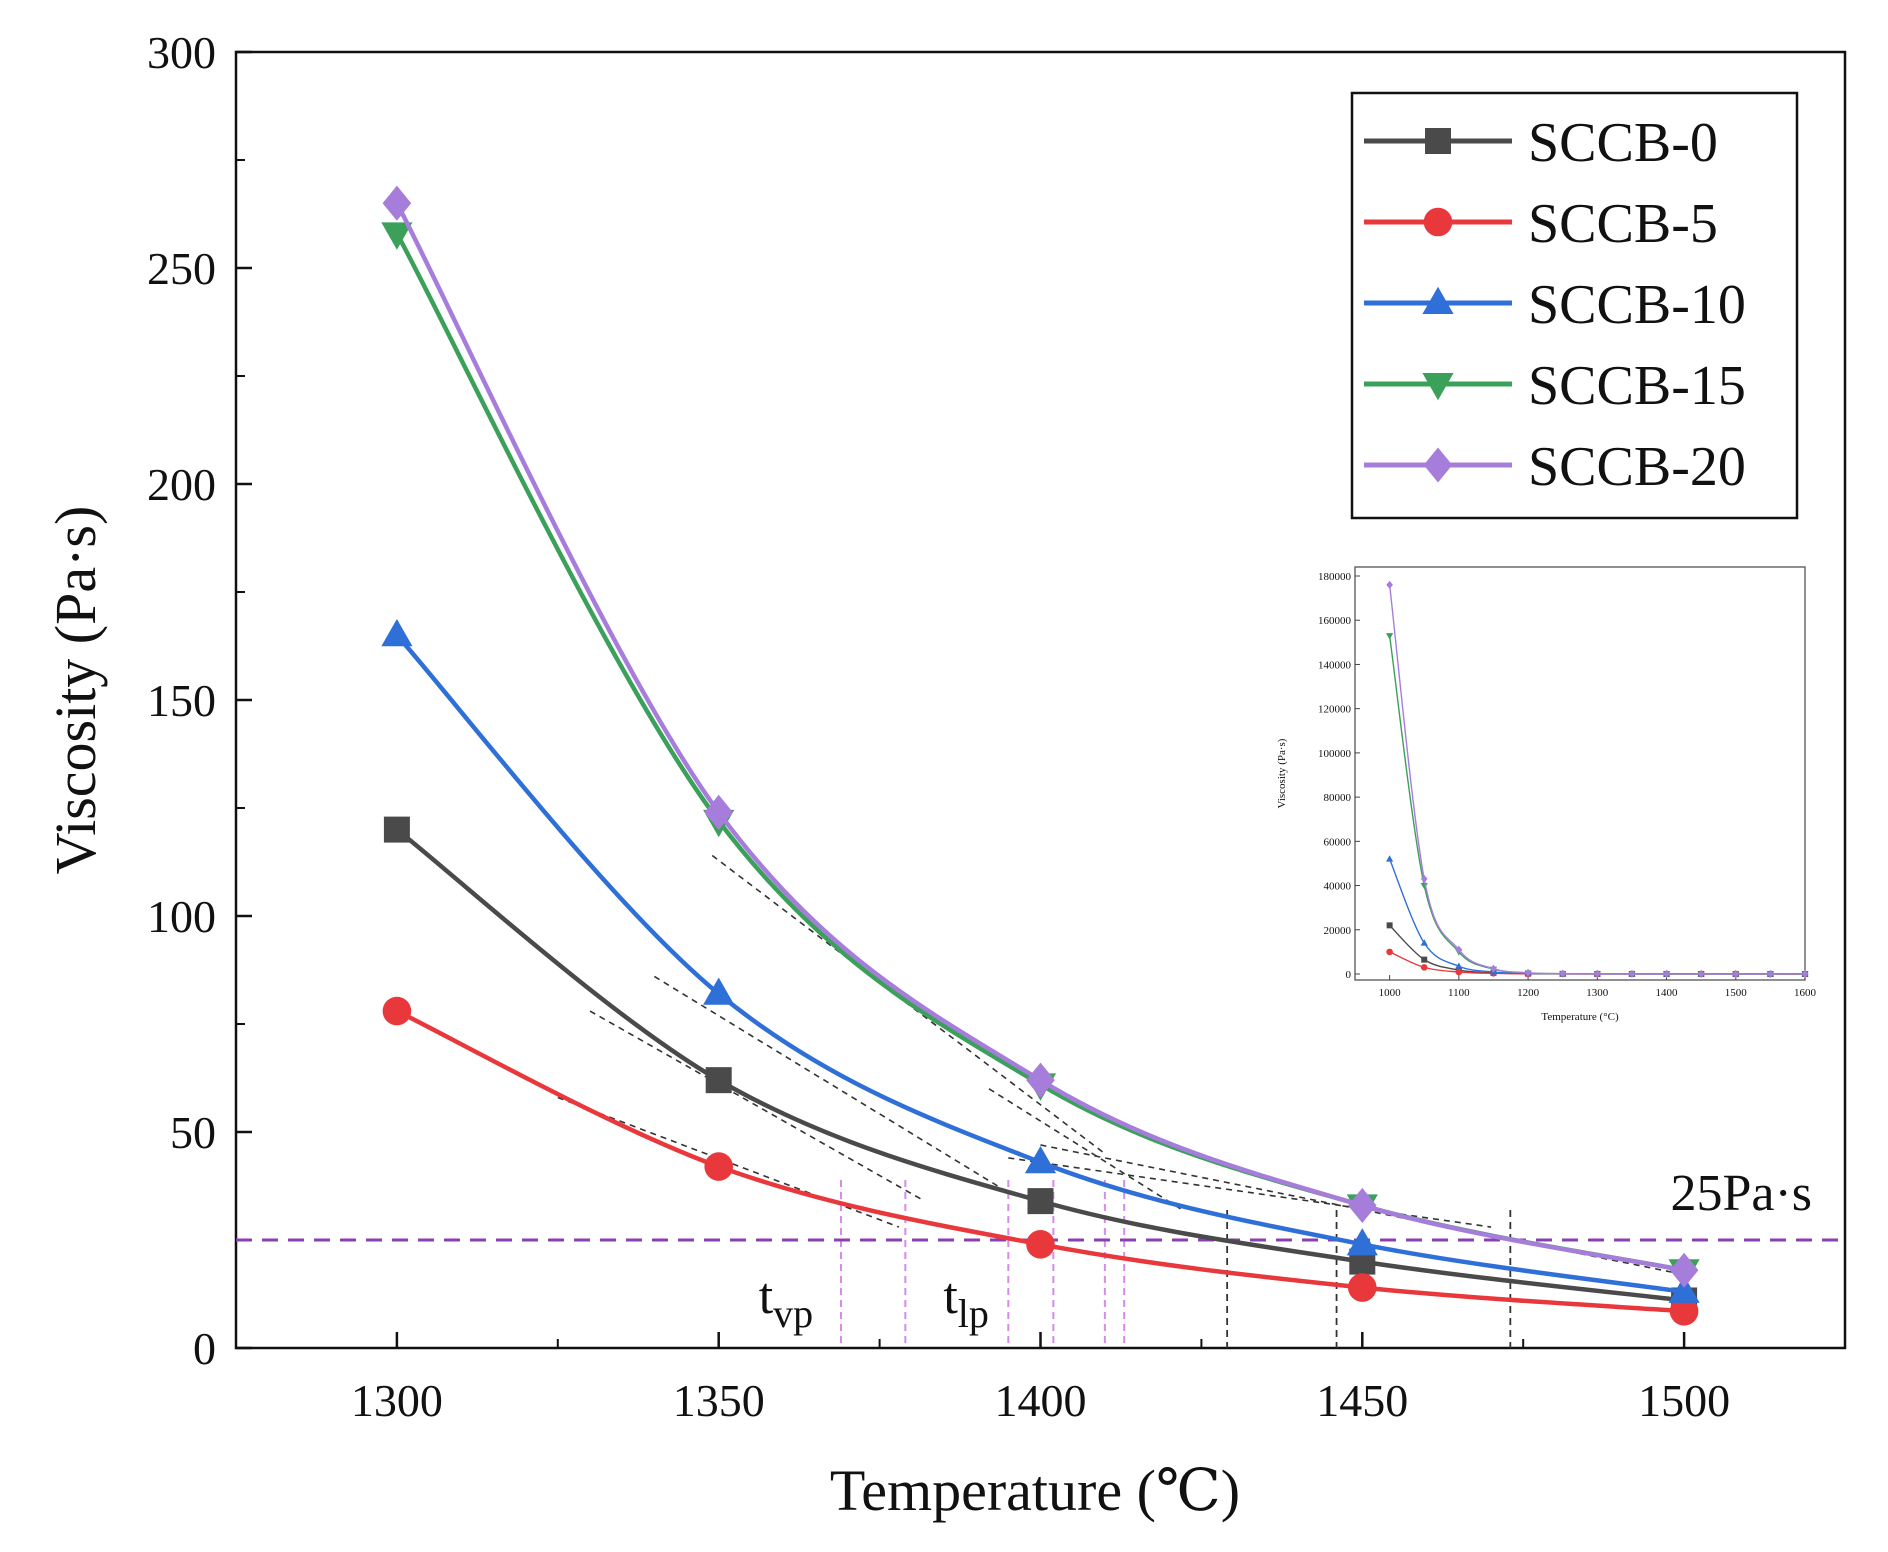  What do you see at coordinates (1390, 993) in the screenshot?
I see `inset-x-tick-label: 1000` at bounding box center [1390, 993].